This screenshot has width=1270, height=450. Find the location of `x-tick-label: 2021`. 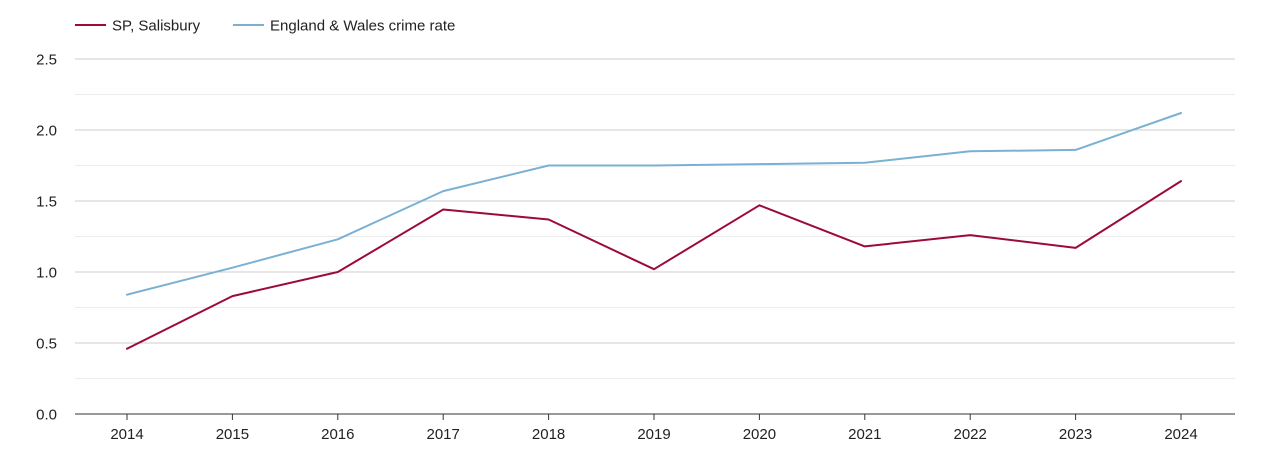

x-tick-label: 2021 is located at coordinates (864, 434).